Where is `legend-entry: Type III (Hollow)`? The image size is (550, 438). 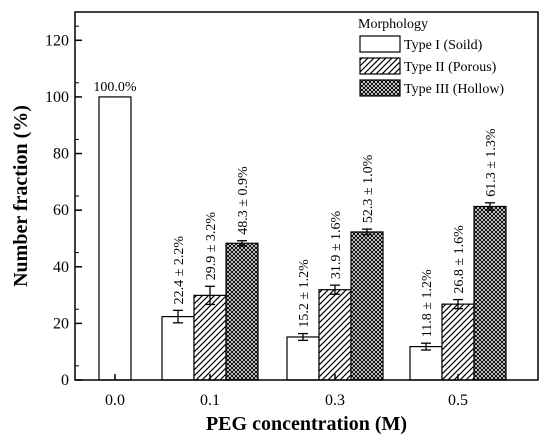 legend-entry: Type III (Hollow) is located at coordinates (454, 89).